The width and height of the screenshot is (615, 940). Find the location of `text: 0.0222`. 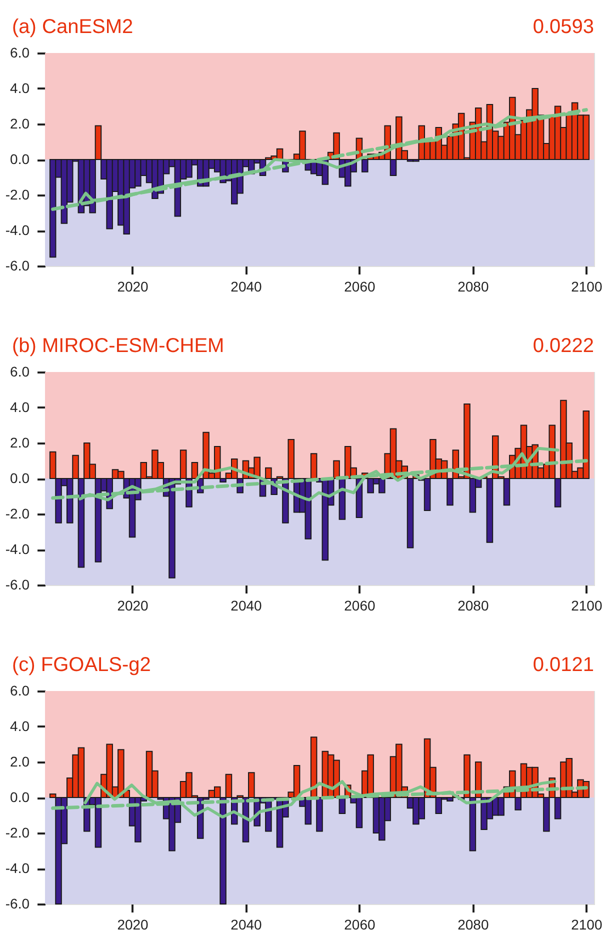

text: 0.0222 is located at coordinates (563, 346).